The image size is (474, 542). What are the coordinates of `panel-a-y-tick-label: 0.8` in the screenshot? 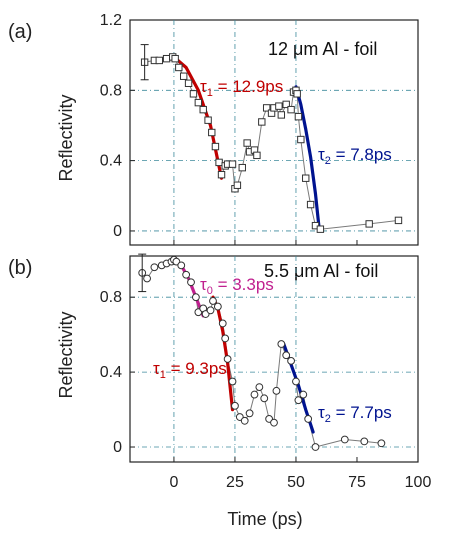 It's located at (111, 90).